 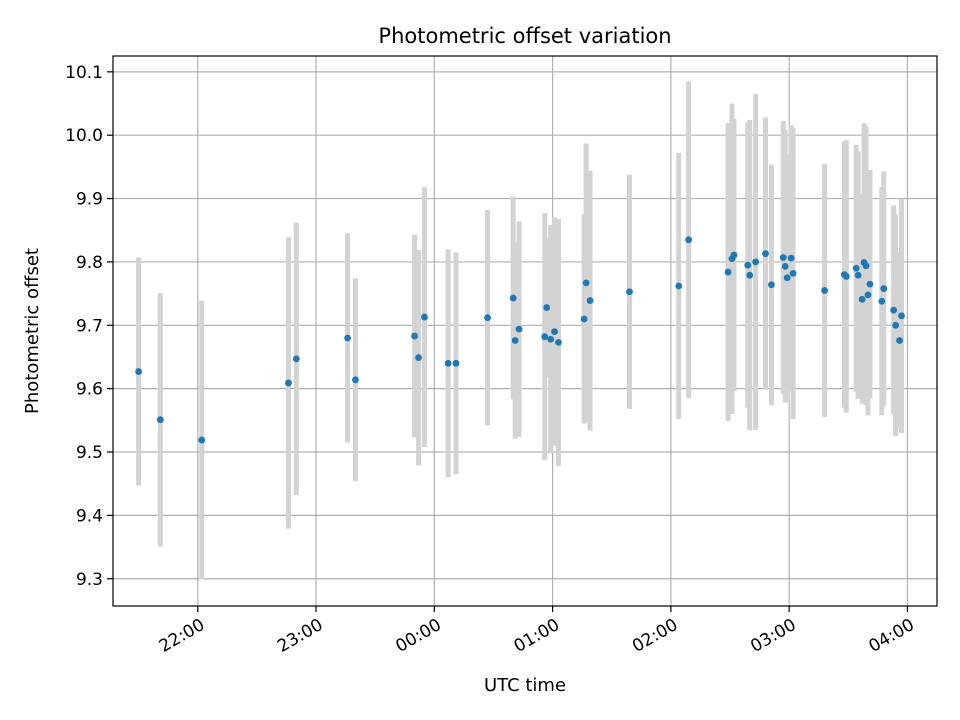 I want to click on y-tick-label: 9.8, so click(x=89, y=263).